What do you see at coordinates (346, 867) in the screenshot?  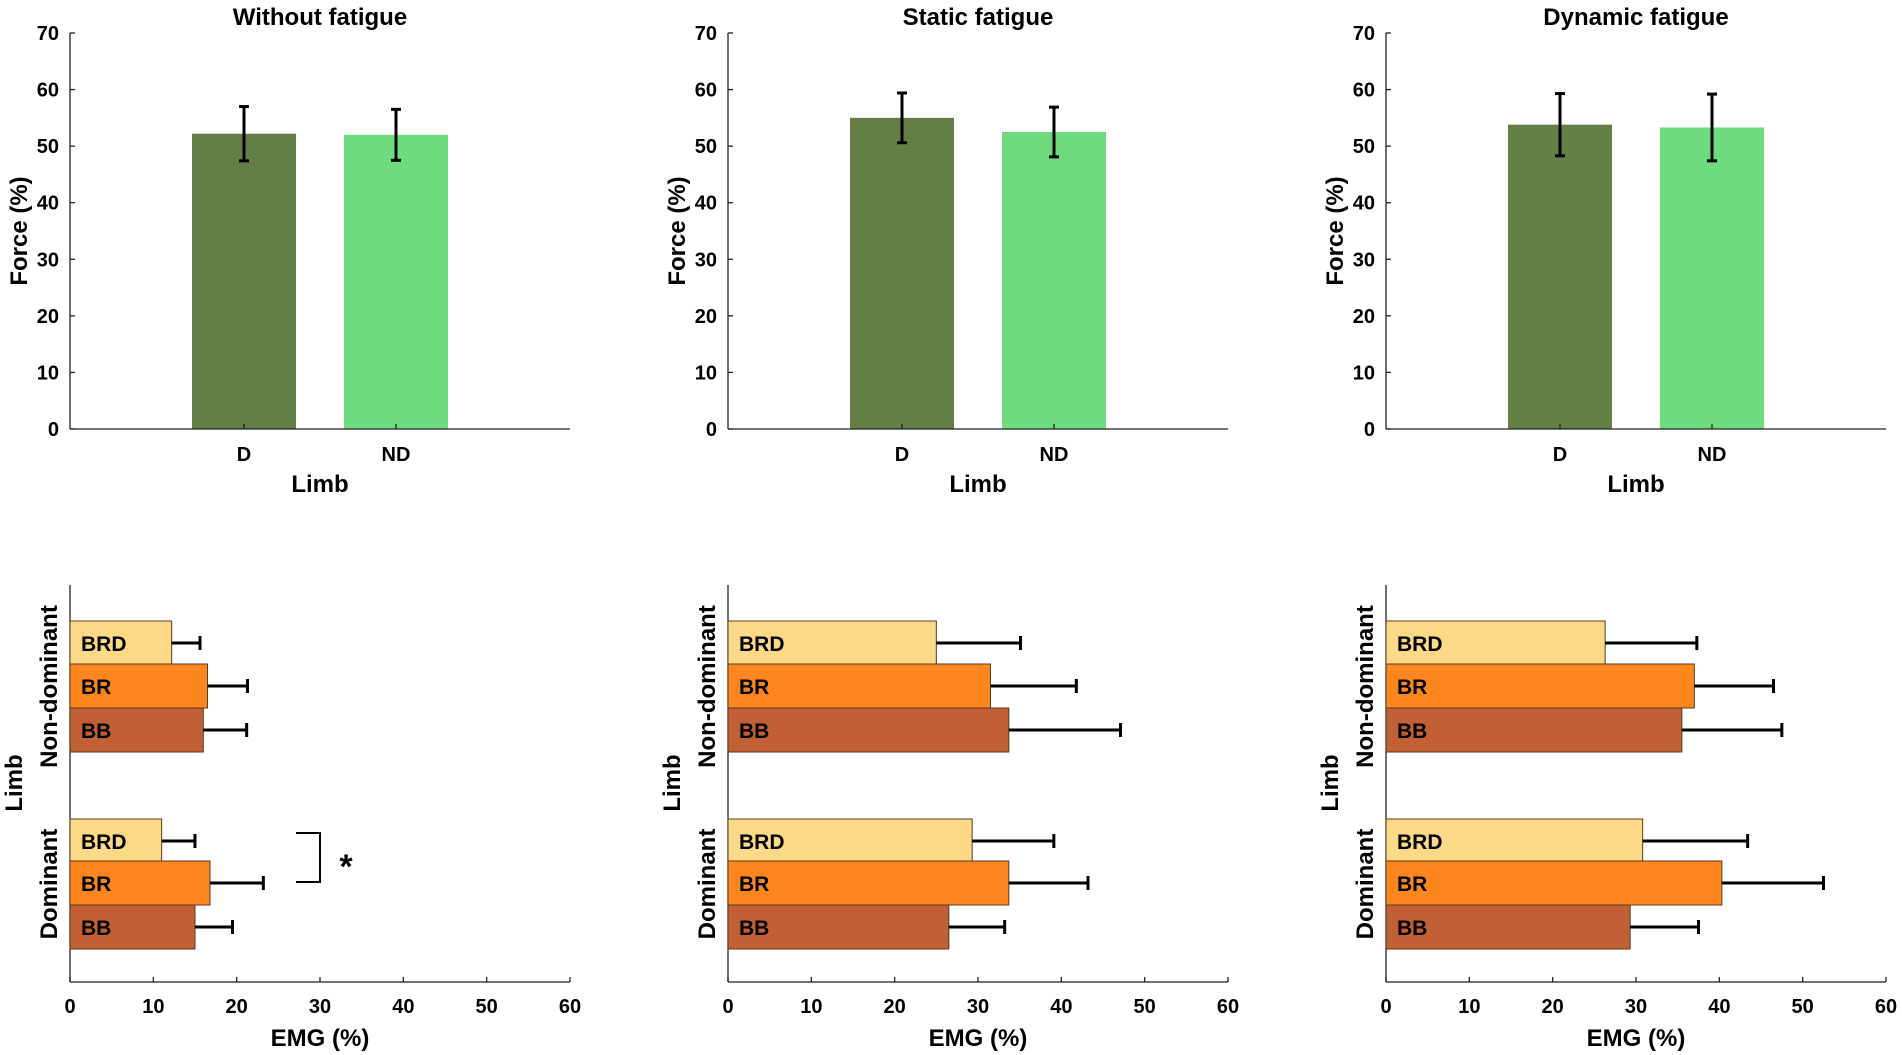 I see `significance-star: *` at bounding box center [346, 867].